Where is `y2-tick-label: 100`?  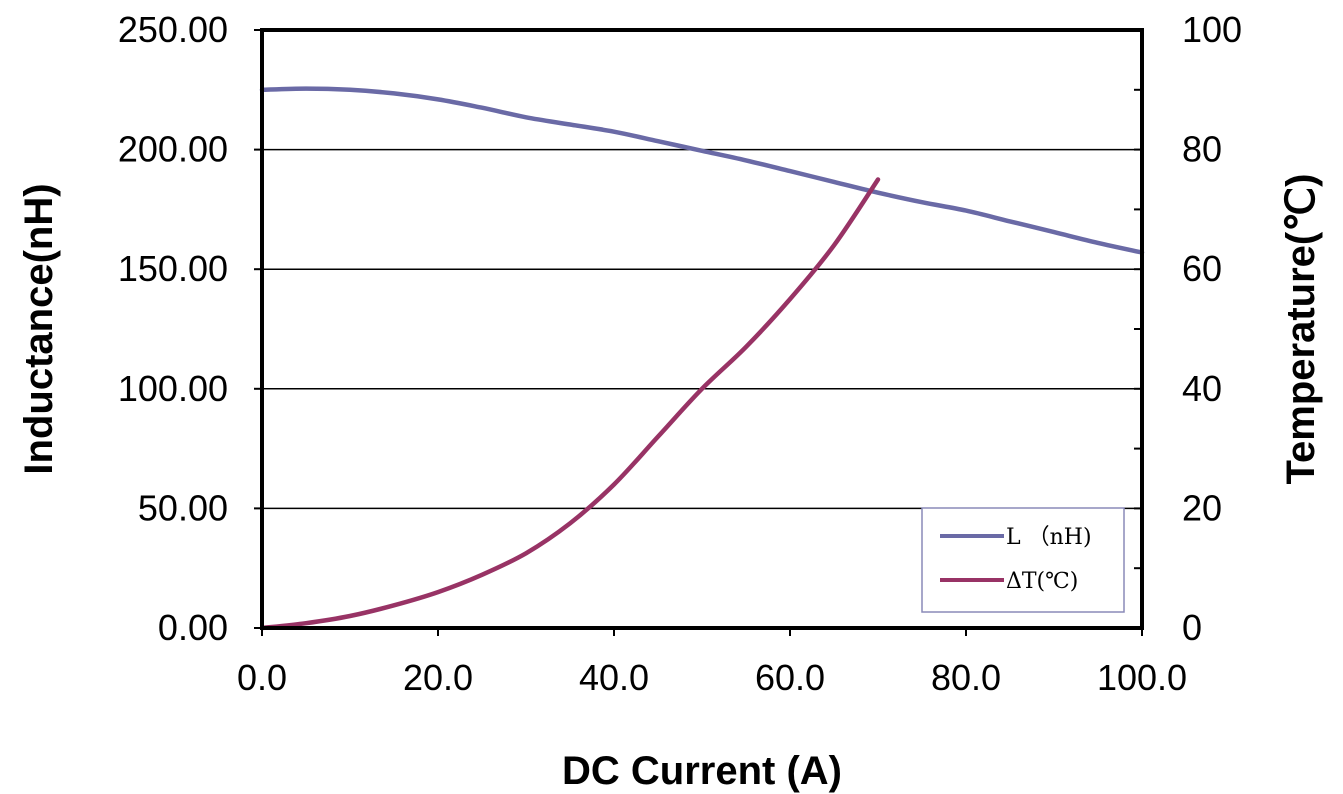 y2-tick-label: 100 is located at coordinates (1212, 29).